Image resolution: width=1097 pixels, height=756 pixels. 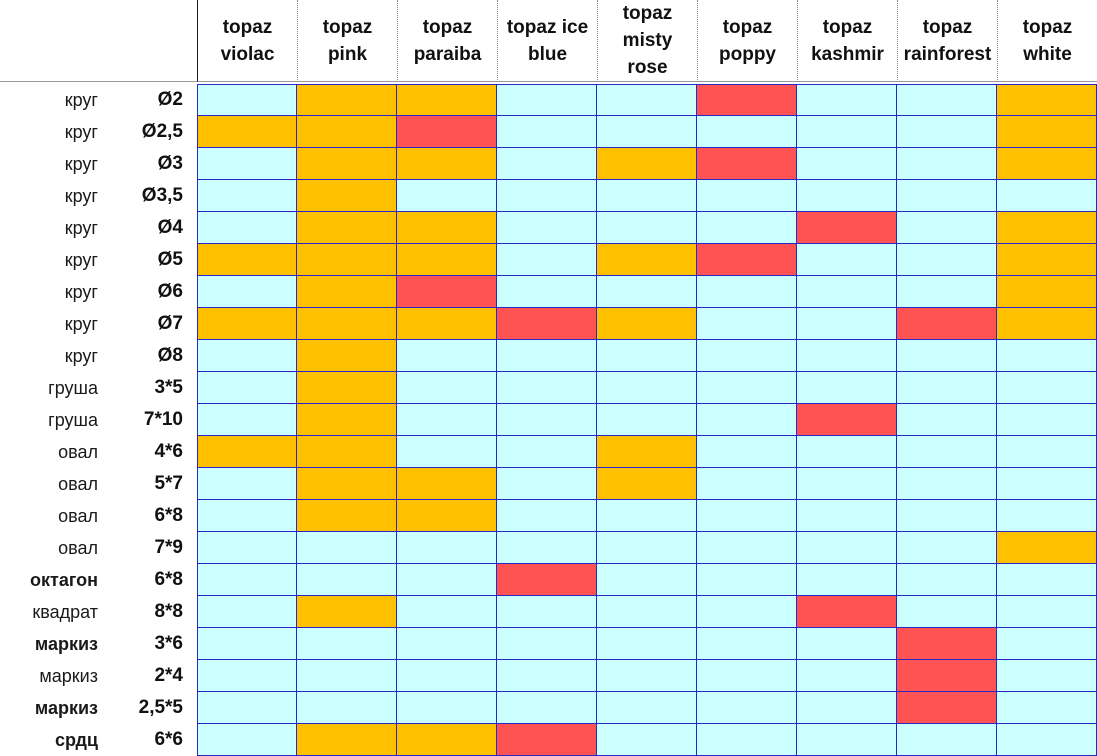 What do you see at coordinates (947, 41) in the screenshot?
I see `column-header: topaz rainforest` at bounding box center [947, 41].